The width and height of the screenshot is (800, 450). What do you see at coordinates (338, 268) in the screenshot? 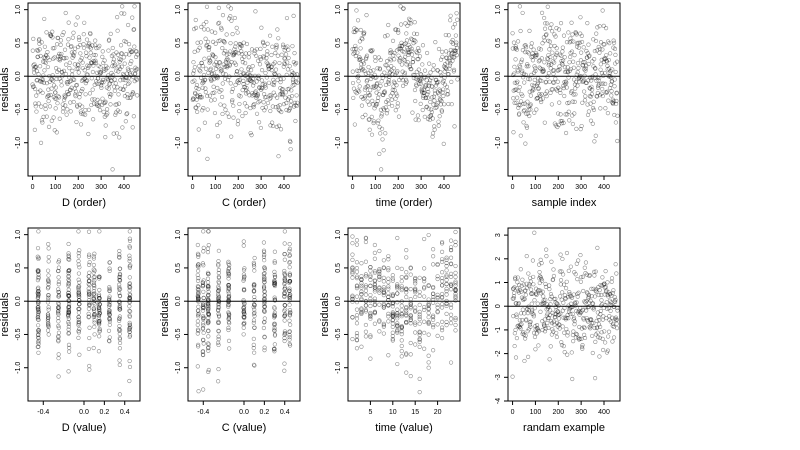
I see `y-tick-label: 0.5` at bounding box center [338, 268].